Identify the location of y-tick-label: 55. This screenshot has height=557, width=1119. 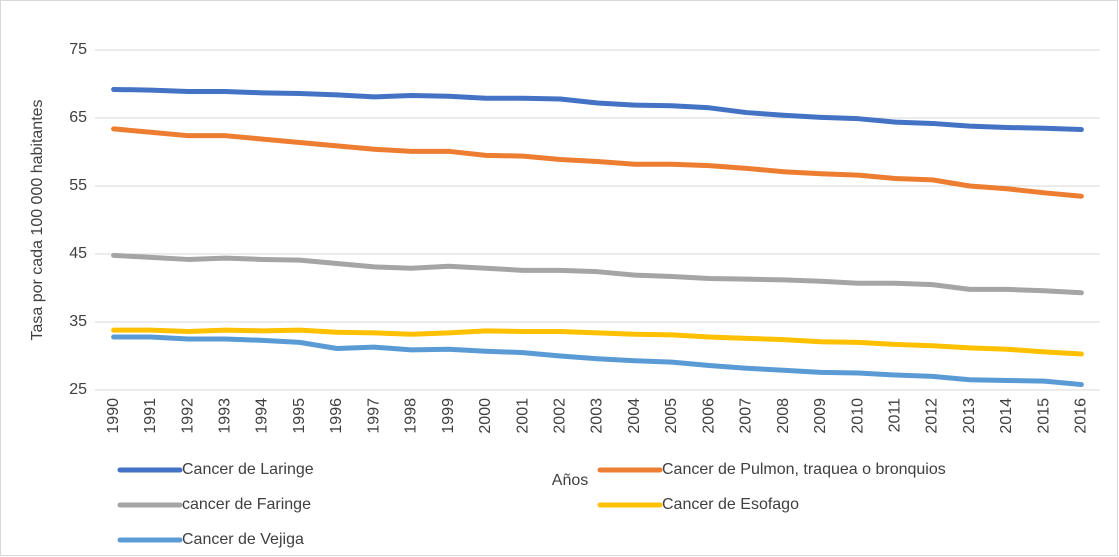
(78, 185).